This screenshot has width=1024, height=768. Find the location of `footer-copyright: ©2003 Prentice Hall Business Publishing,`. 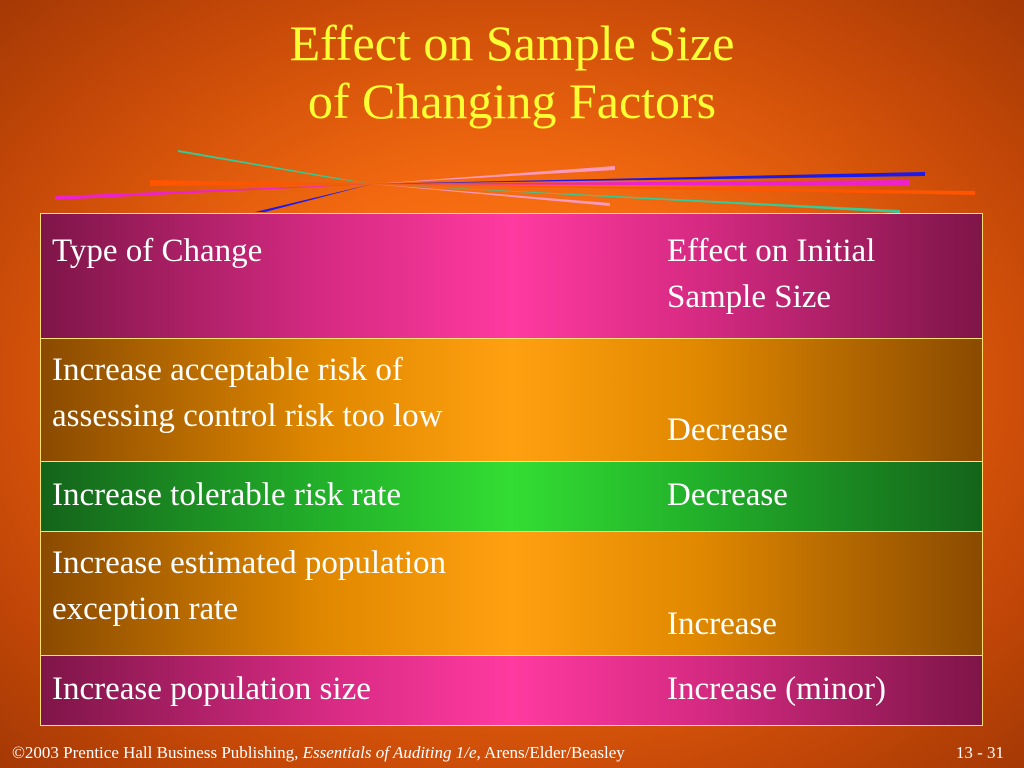

footer-copyright: ©2003 Prentice Hall Business Publishing, is located at coordinates (155, 752).